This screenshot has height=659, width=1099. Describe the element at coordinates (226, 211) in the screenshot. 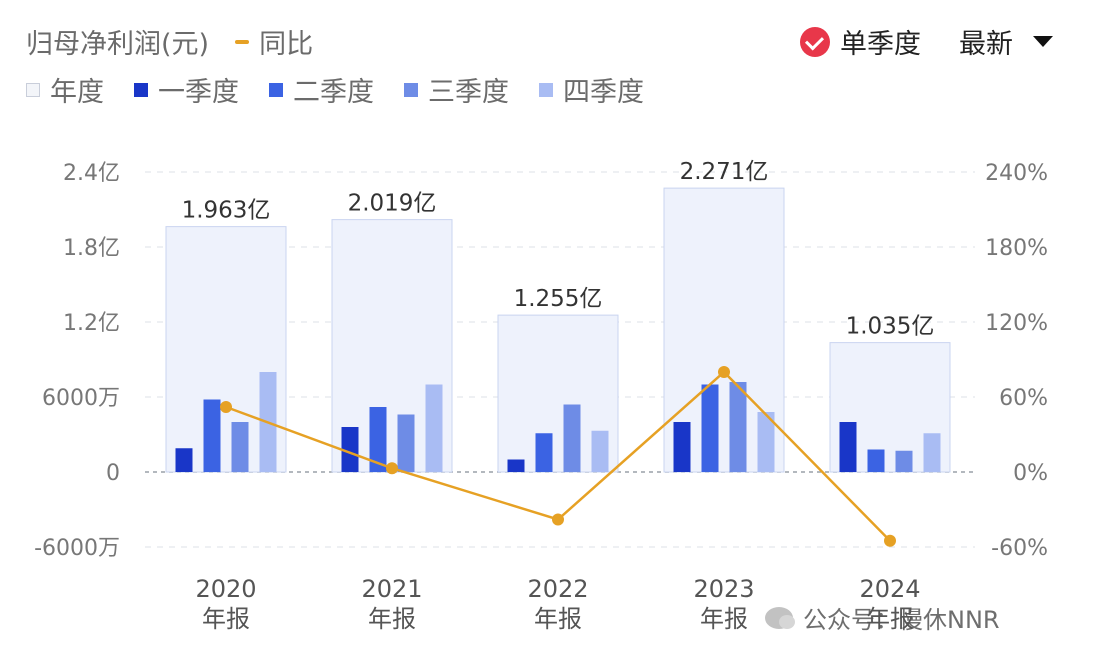

I see `annual-value-label: 1.963亿` at that location.